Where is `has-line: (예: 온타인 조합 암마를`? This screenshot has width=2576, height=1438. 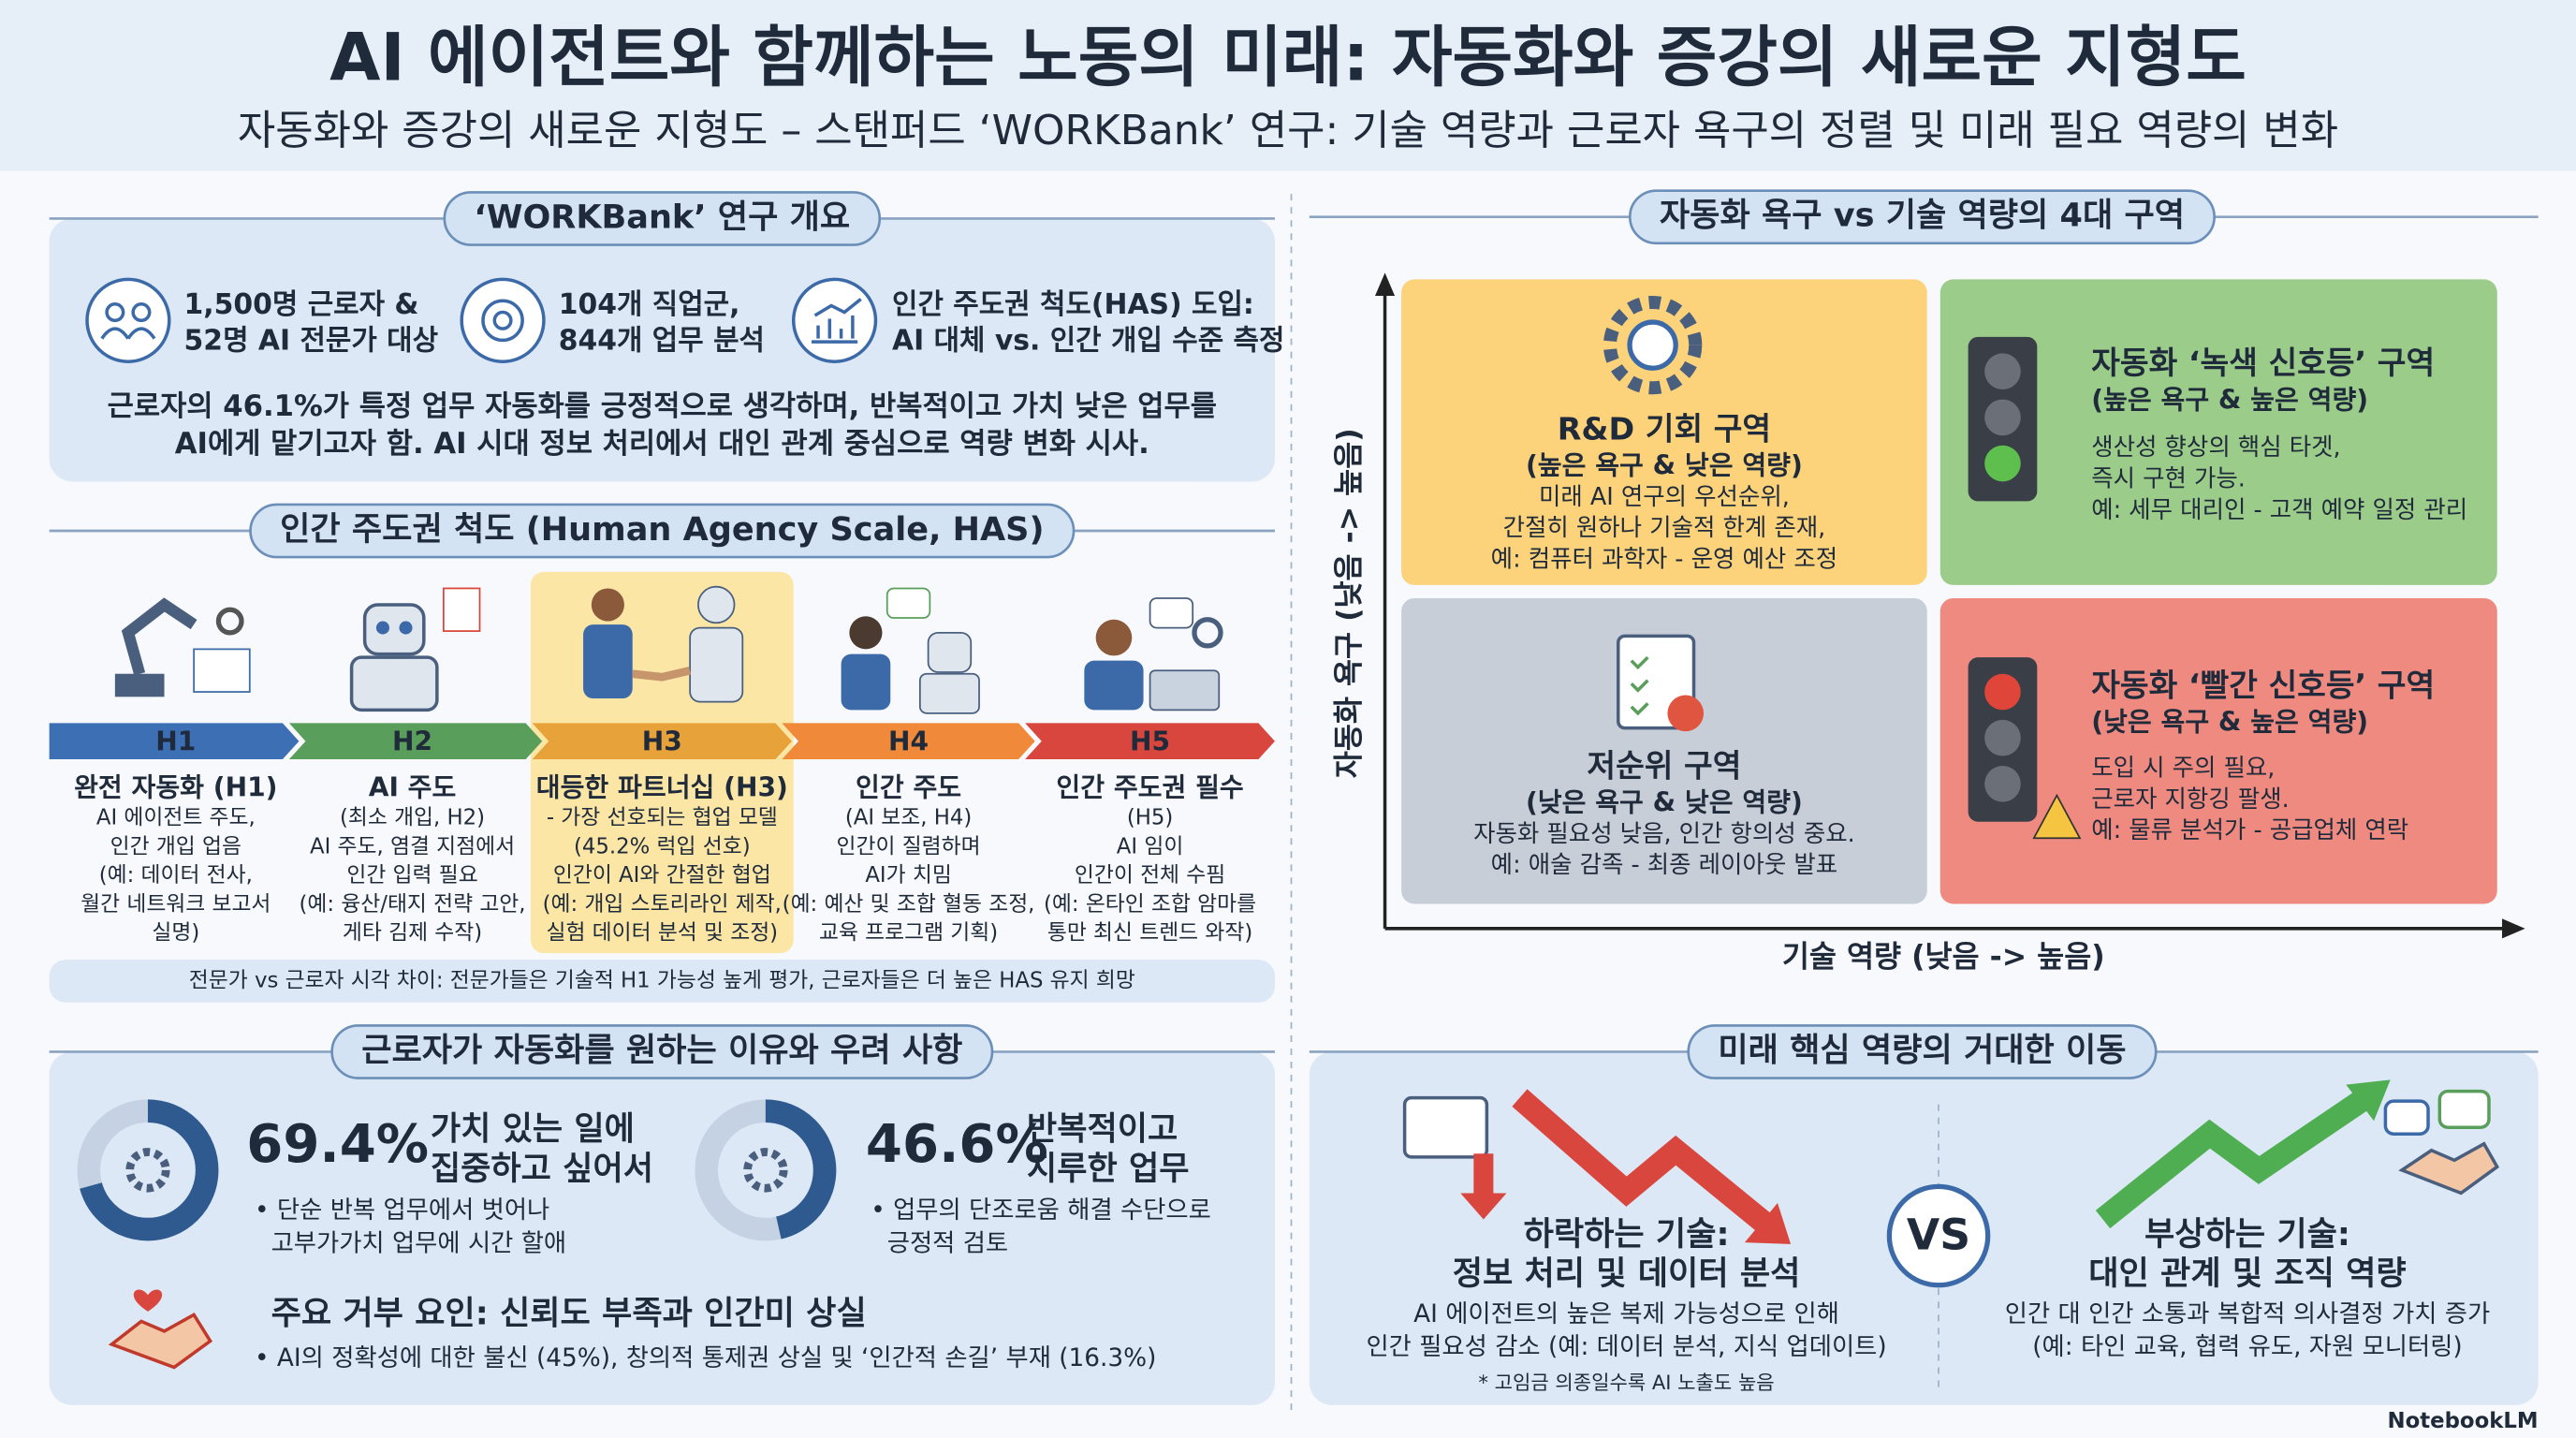
has-line: (예: 온타인 조합 암마를 is located at coordinates (1150, 904).